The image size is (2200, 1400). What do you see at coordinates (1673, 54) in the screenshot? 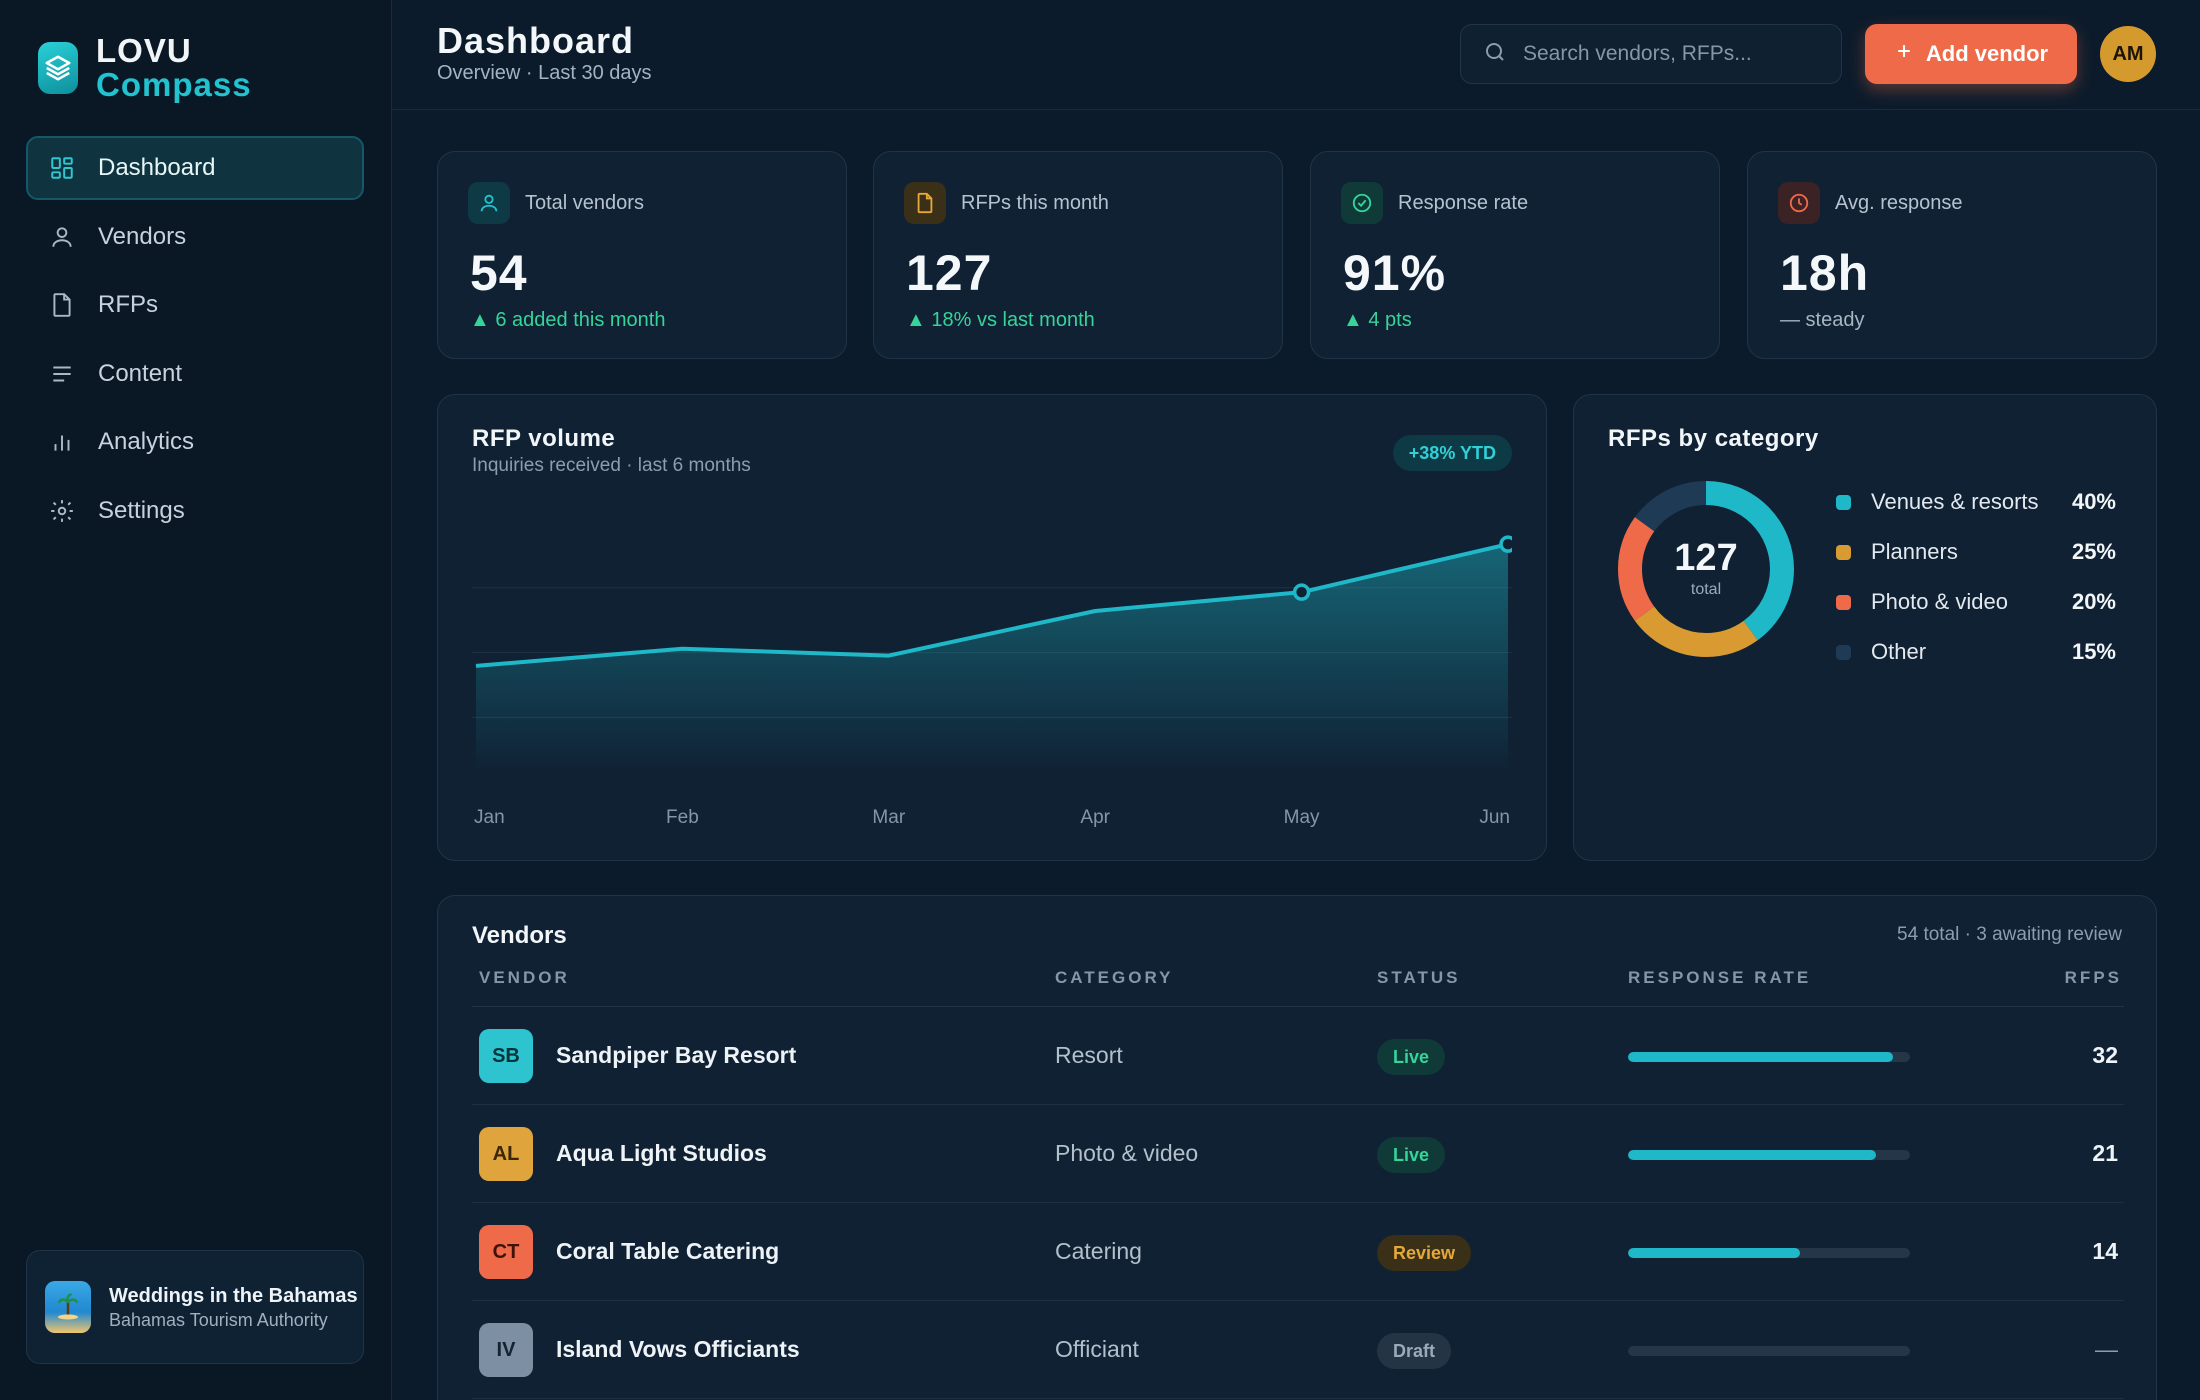
I see `search-input` at bounding box center [1673, 54].